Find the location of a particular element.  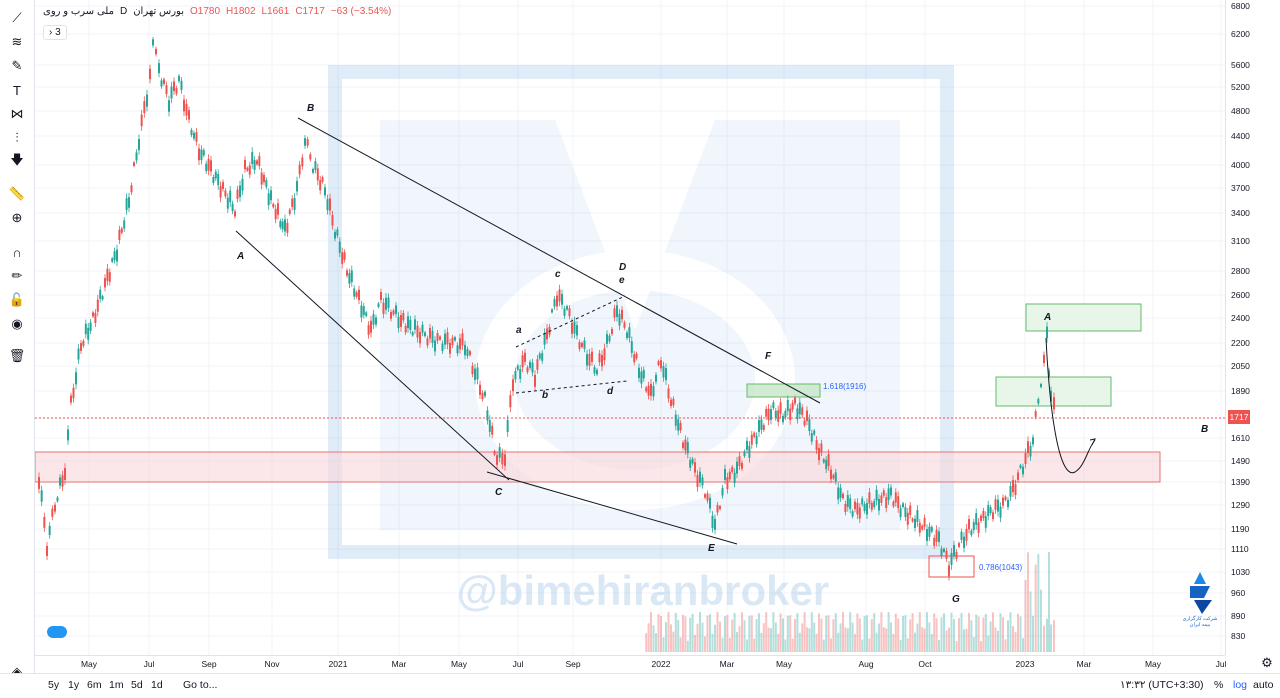

trash-icon: 🗑 is located at coordinates (17, 355).